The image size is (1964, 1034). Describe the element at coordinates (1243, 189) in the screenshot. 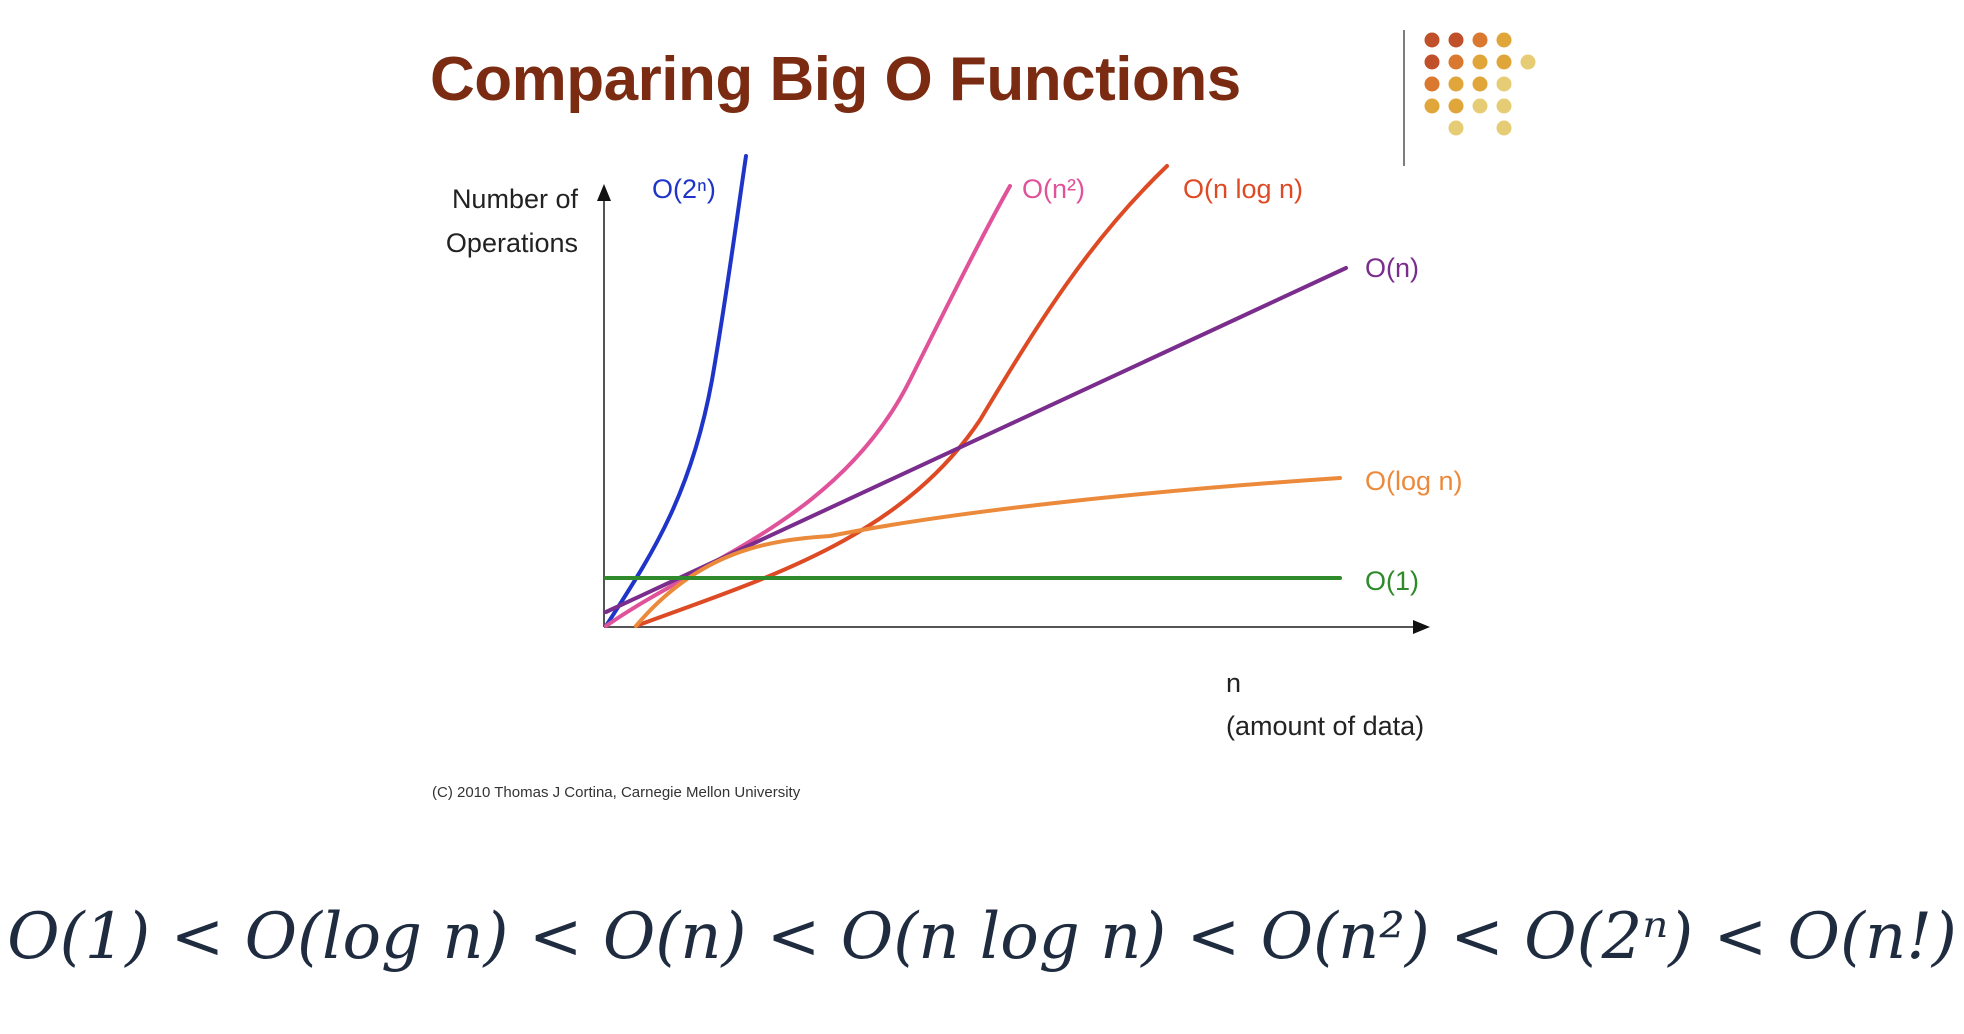

I see `series-label-linearithmic: O(n log n)` at that location.